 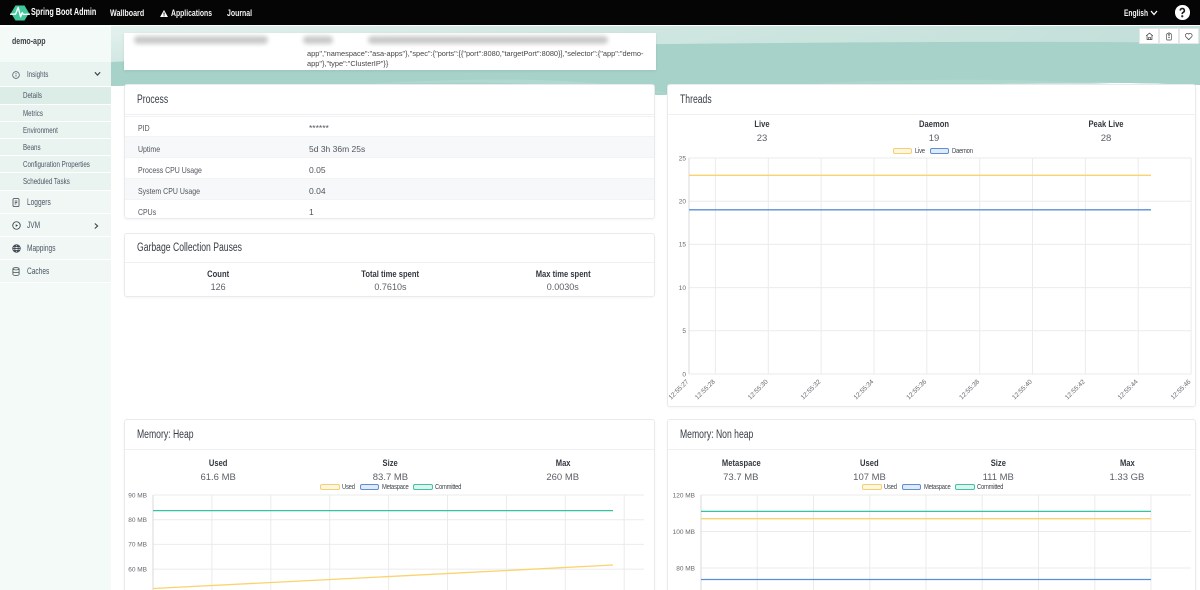 What do you see at coordinates (137, 545) in the screenshot?
I see `svg-text: 70 MB` at bounding box center [137, 545].